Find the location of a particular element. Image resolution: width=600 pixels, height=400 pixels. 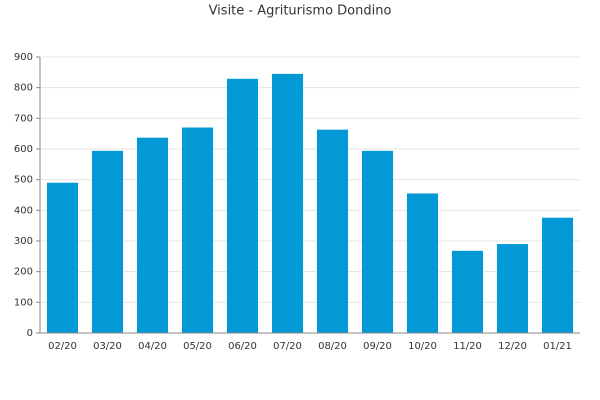

x-tick-label: 08/20 is located at coordinates (332, 346).